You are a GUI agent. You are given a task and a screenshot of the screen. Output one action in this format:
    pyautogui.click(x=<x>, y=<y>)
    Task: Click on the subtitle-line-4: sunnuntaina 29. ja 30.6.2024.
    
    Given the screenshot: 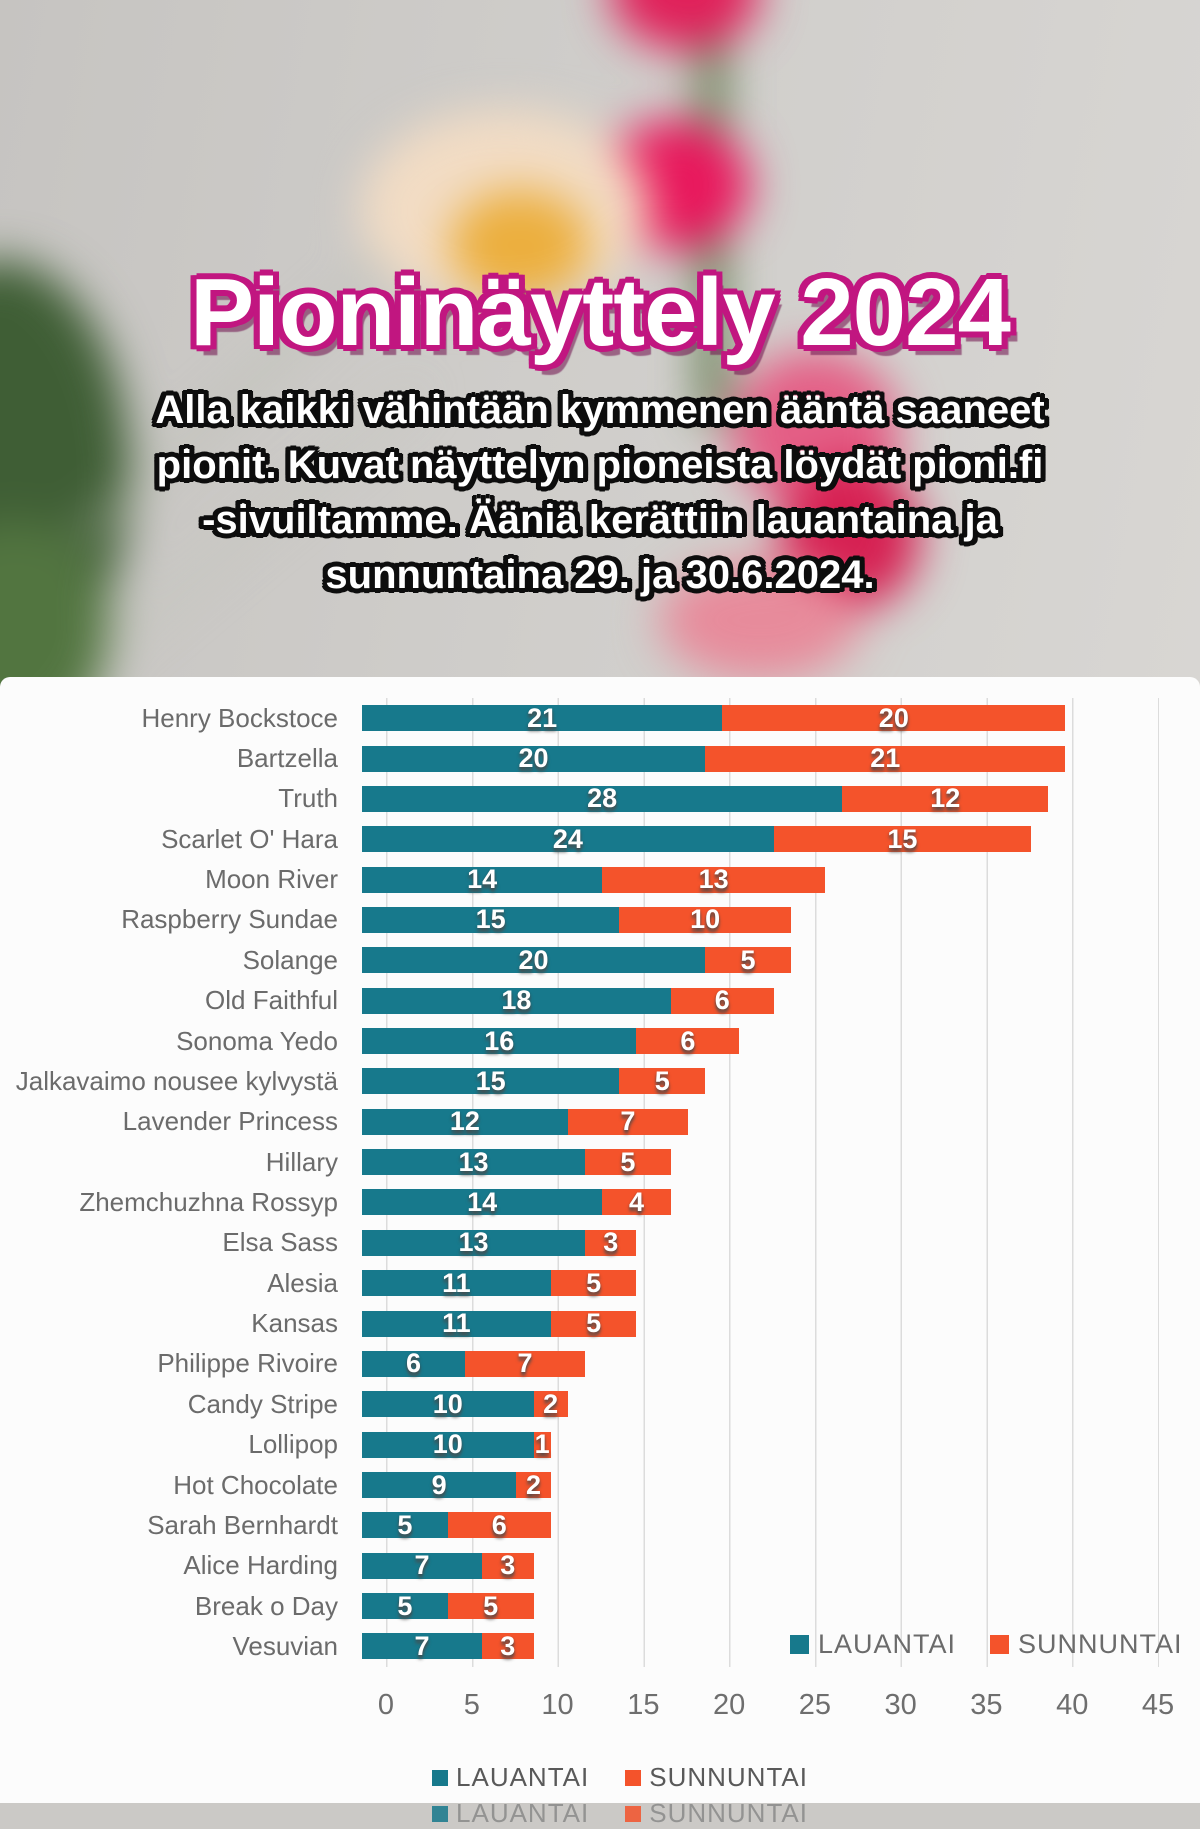 What is the action you would take?
    pyautogui.click(x=600, y=575)
    